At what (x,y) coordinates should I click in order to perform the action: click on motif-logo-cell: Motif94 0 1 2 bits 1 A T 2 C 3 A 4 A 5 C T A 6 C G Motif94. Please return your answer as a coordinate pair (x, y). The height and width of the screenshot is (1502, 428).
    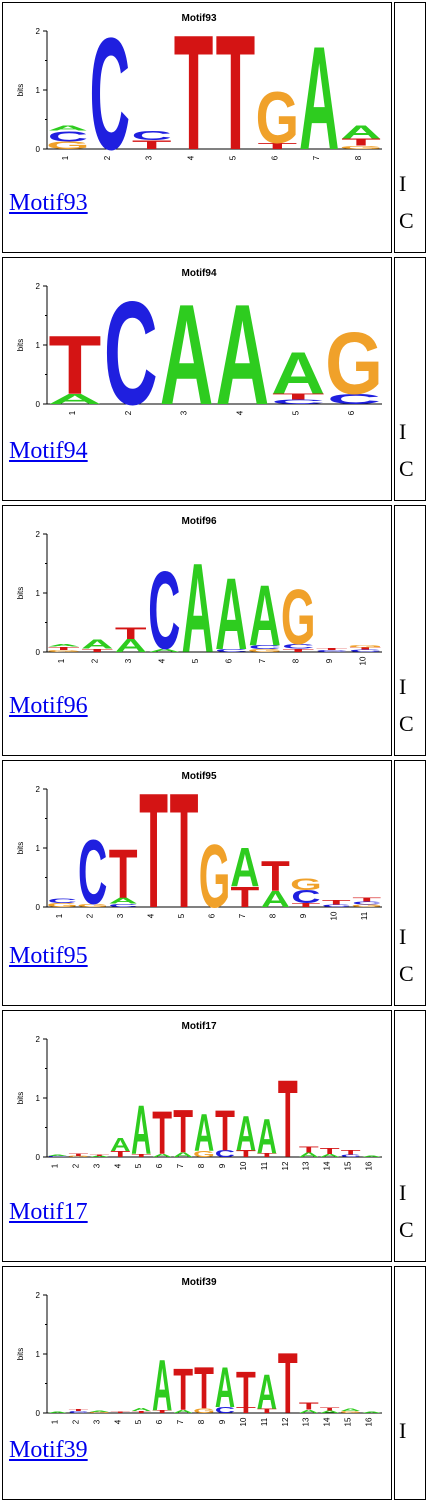
    Looking at the image, I should click on (197, 379).